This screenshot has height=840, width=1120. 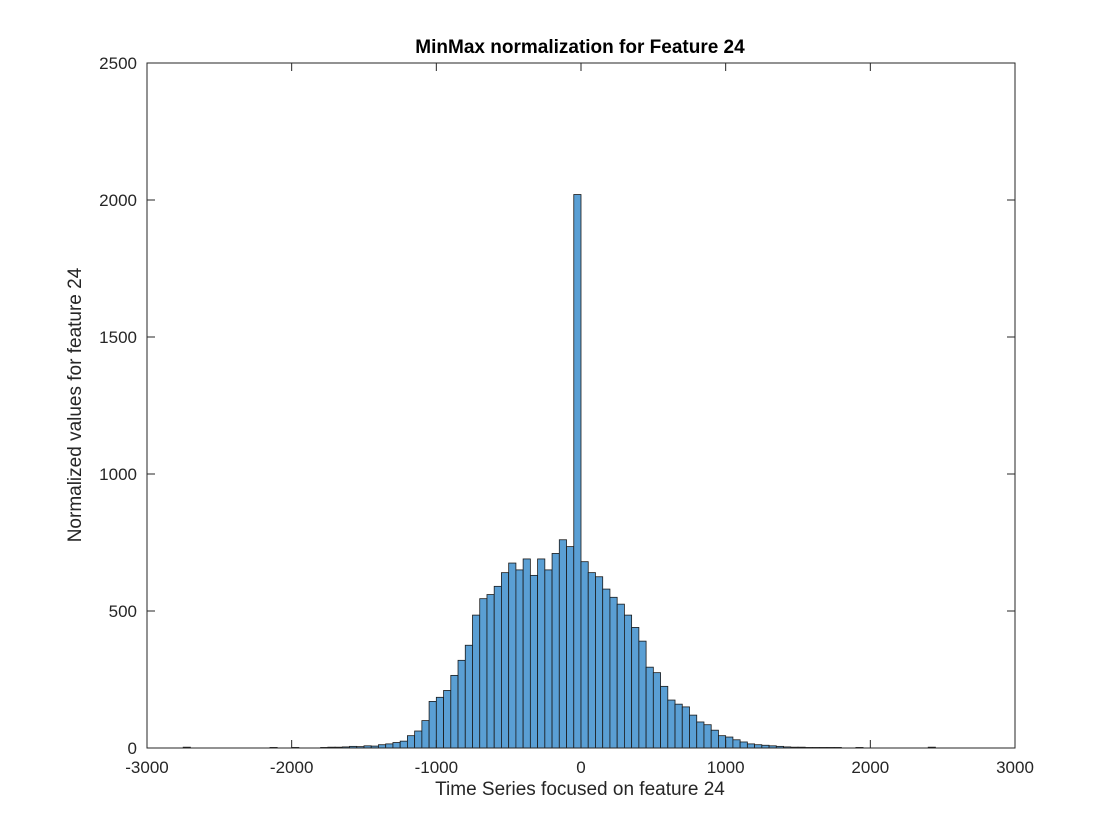 I want to click on x-axis-label: Time Series focused on feature 24, so click(x=580, y=789).